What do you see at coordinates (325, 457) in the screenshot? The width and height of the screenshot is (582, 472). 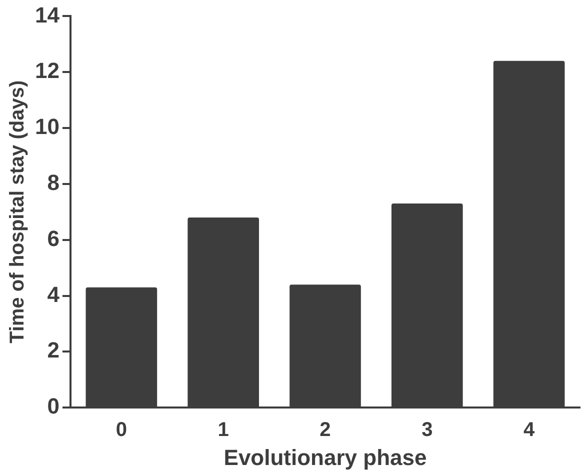 I see `x-axis-title: Evolutionary phase` at bounding box center [325, 457].